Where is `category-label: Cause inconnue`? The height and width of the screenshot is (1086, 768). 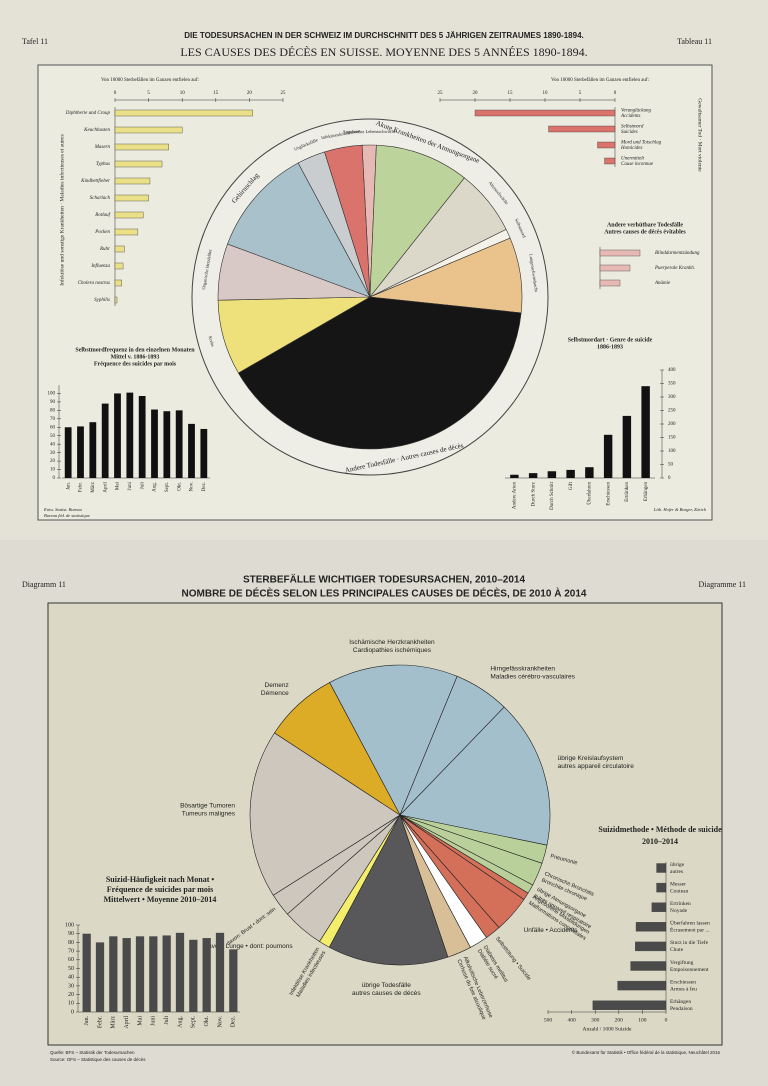 category-label: Cause inconnue is located at coordinates (637, 164).